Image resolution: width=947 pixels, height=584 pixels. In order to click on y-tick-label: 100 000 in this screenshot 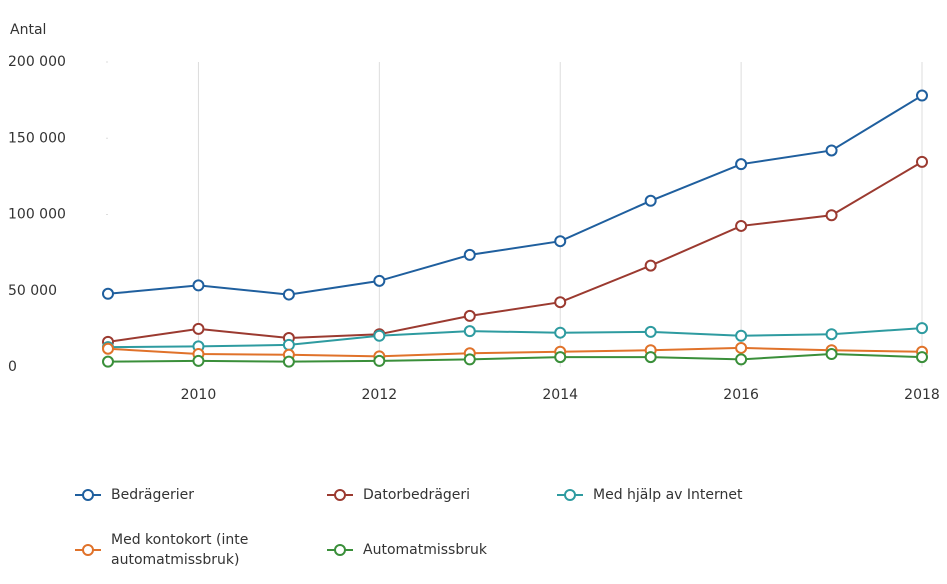, I will do `click(37, 215)`.